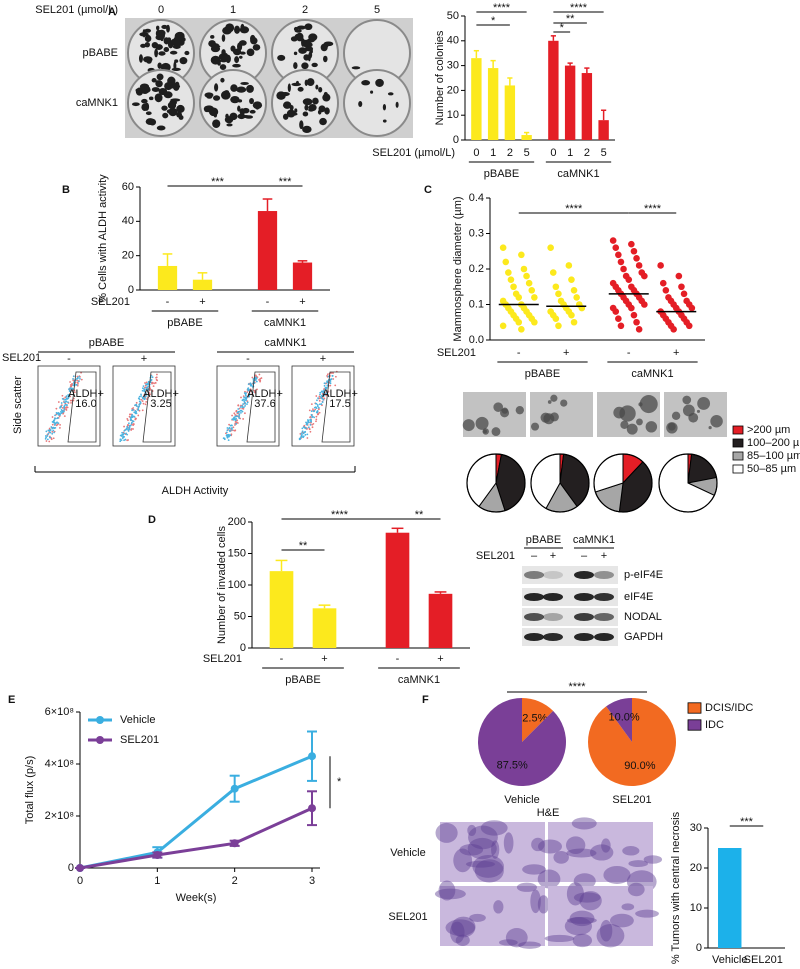 The height and width of the screenshot is (969, 800). What do you see at coordinates (600, 916) in the screenshot?
I see `histology-image` at bounding box center [600, 916].